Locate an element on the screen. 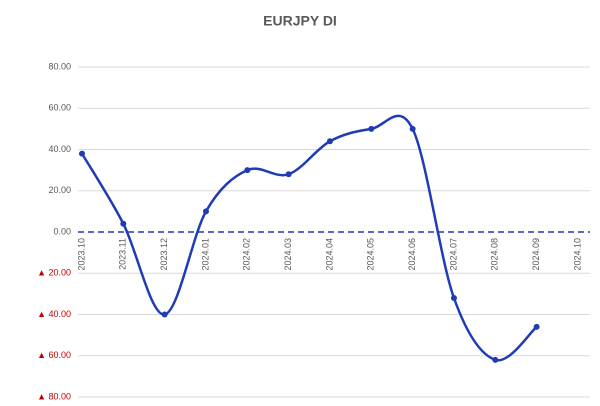  x-tick-label: 2024.02 is located at coordinates (247, 254).